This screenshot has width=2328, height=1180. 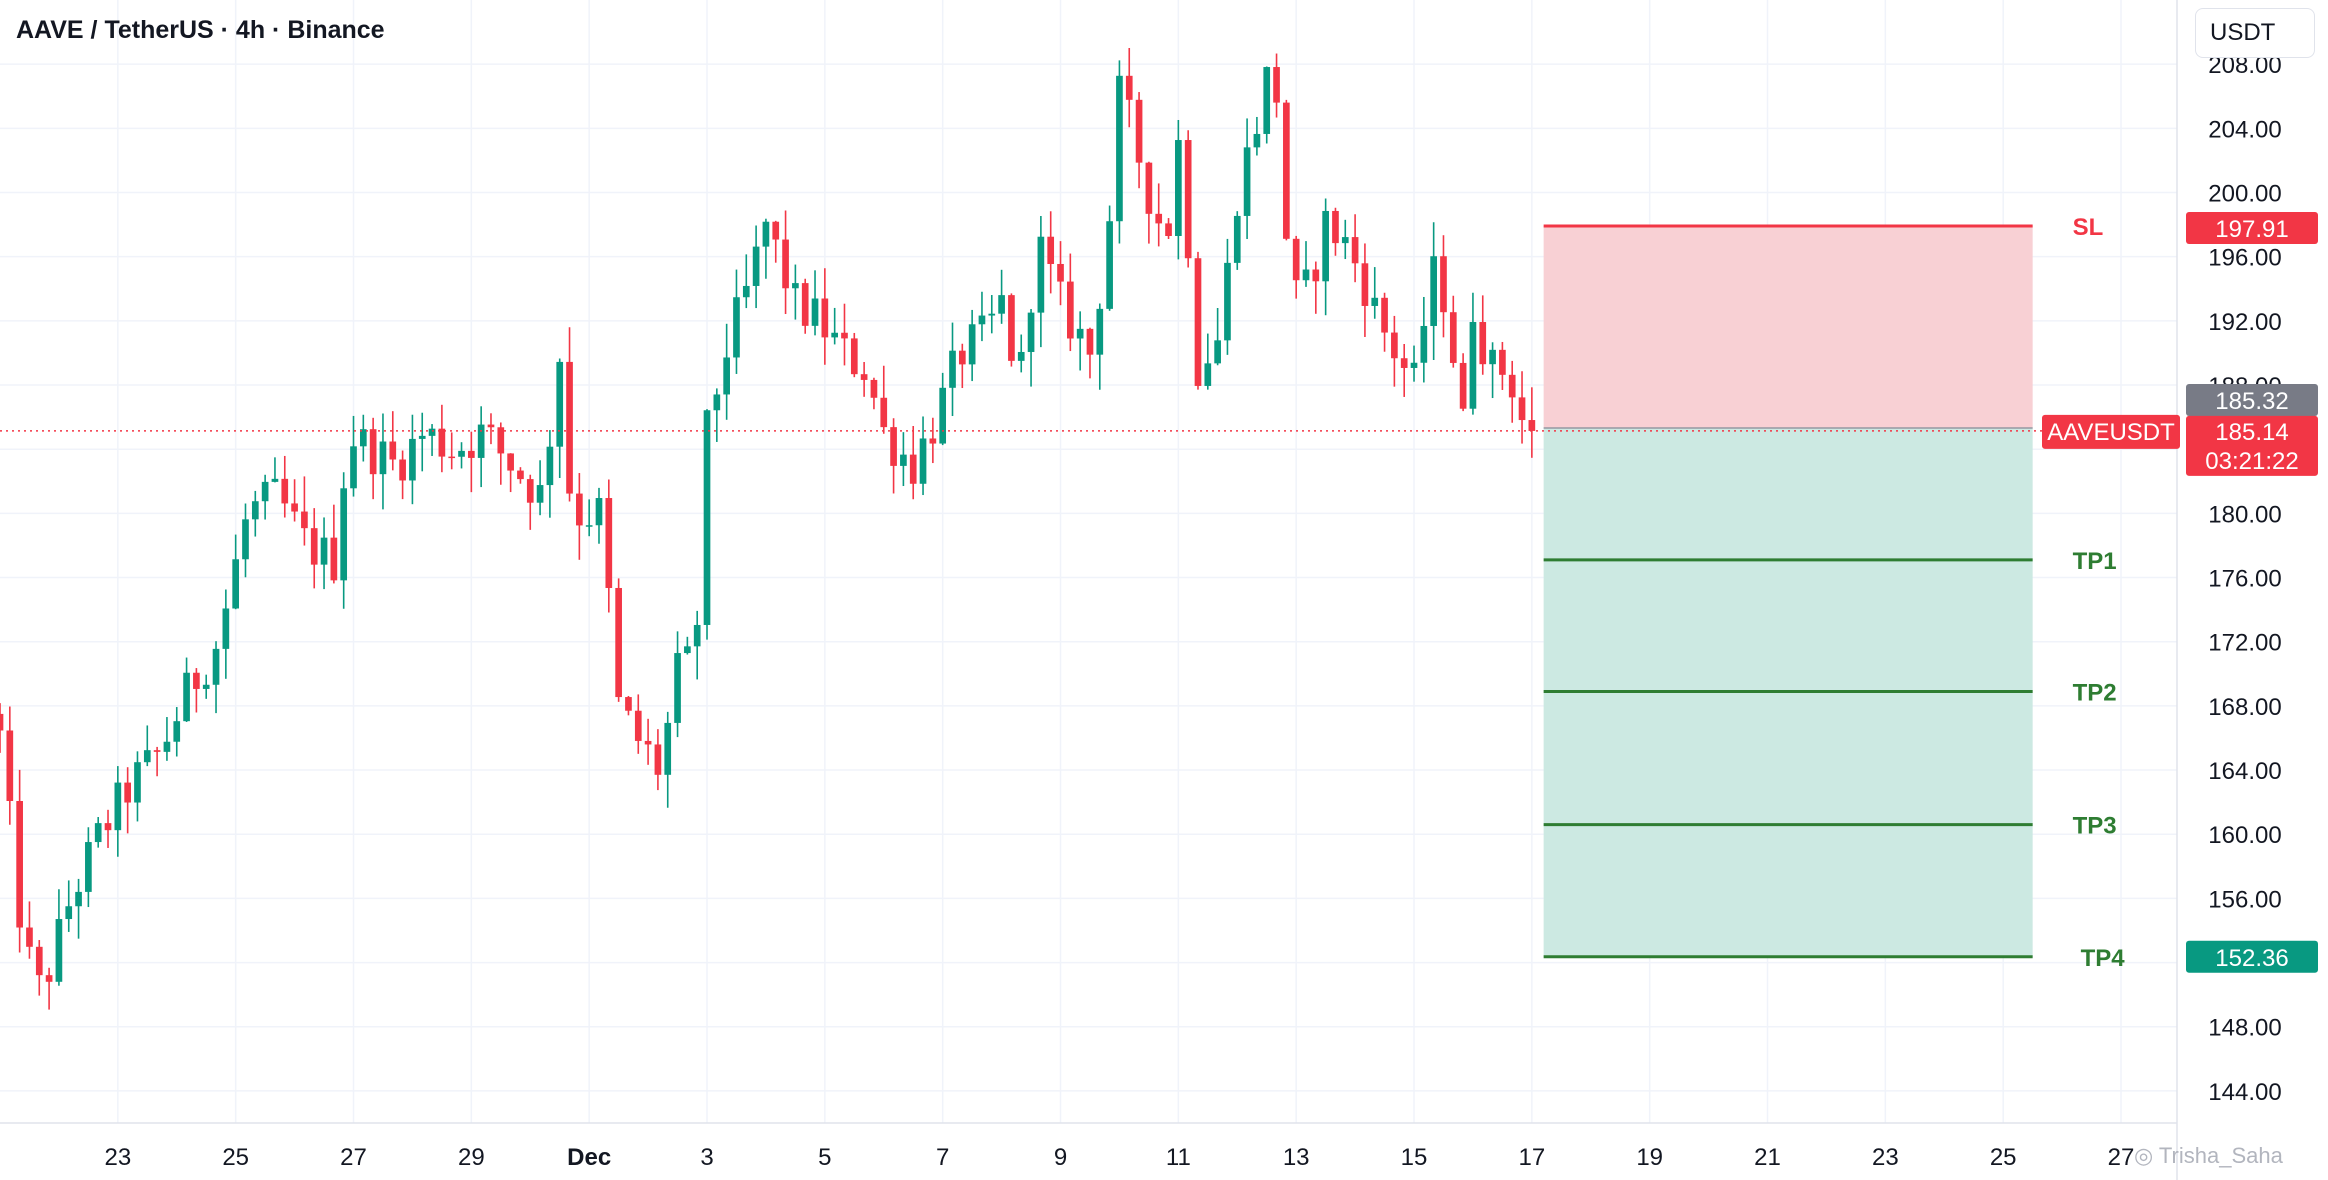 I want to click on price-tick-label: 200.00, so click(x=2244, y=194).